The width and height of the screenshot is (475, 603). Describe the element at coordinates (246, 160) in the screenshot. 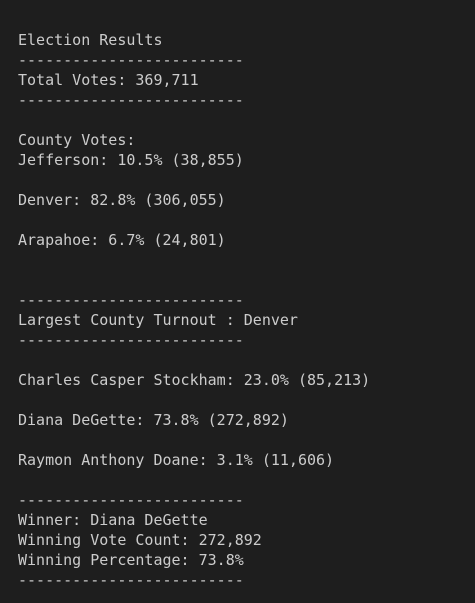

I see `county-line-jefferson: Jefferson: 10.5% (38,855)` at that location.